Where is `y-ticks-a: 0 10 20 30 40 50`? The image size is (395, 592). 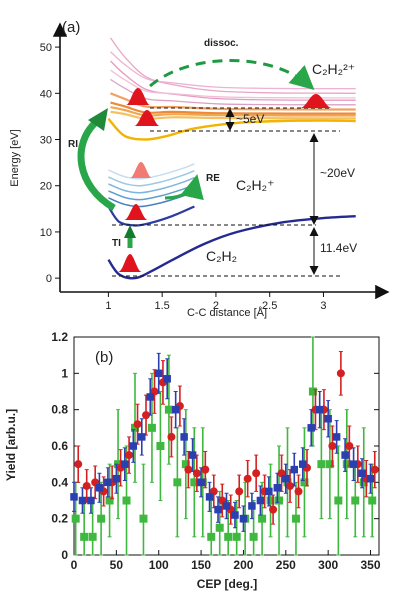 y-ticks-a: 0 10 20 30 40 50 is located at coordinates (50, 163).